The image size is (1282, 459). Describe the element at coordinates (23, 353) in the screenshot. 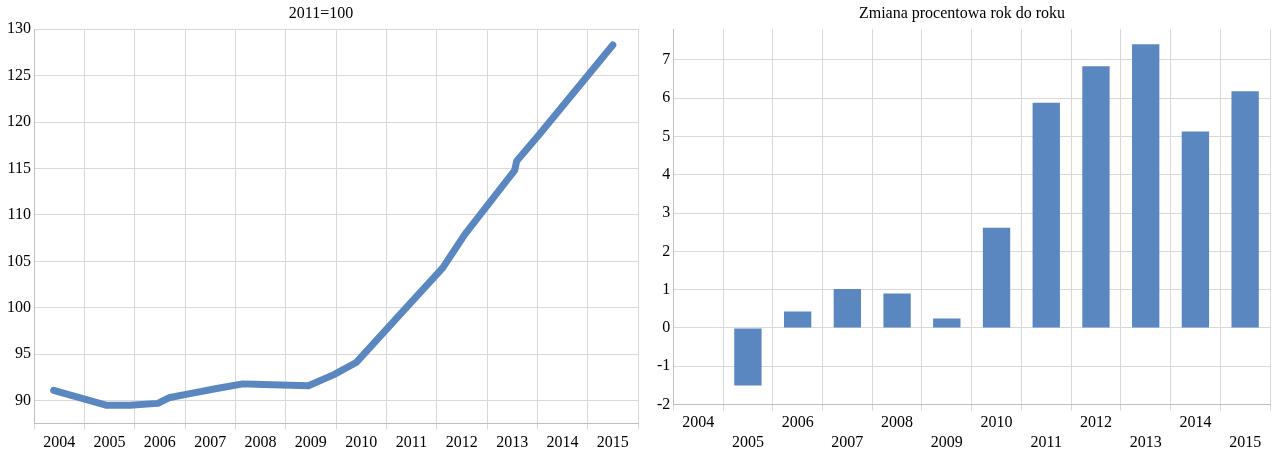

I see `y-tick-label: 95` at that location.